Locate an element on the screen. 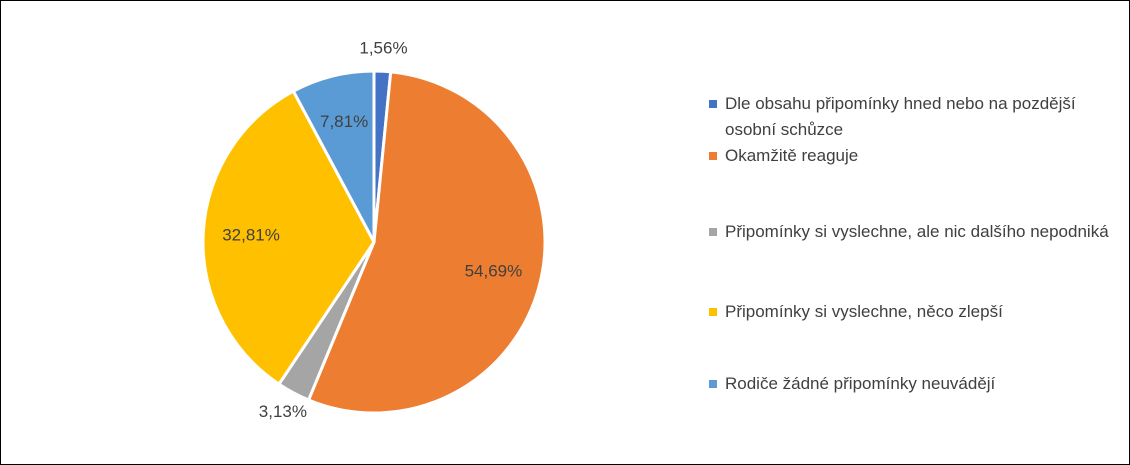 The height and width of the screenshot is (465, 1130). legend-label: Rodiče žádné připomínky neuvádějí is located at coordinates (860, 383).